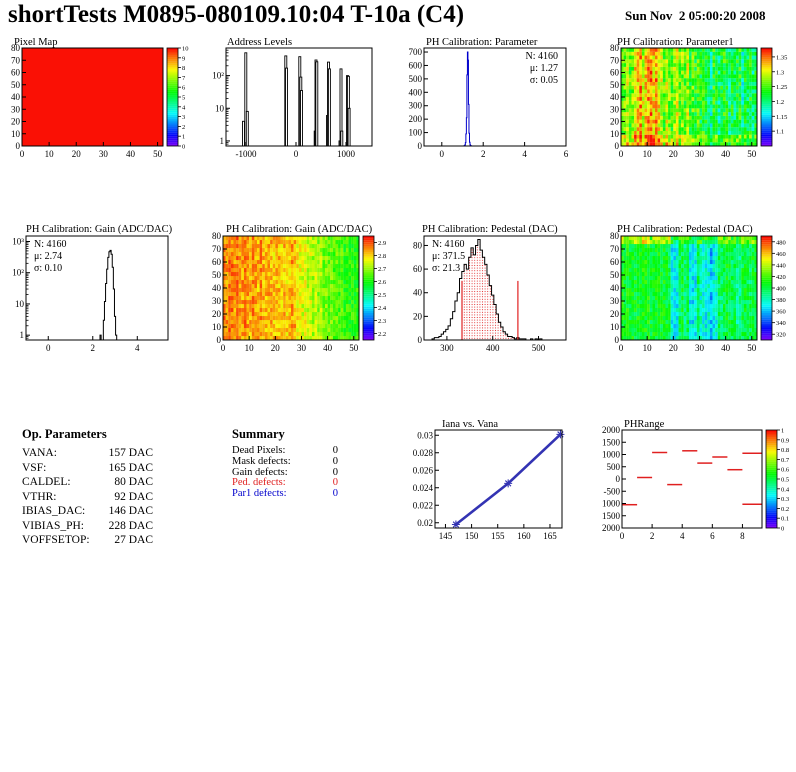  Describe the element at coordinates (781, 300) in the screenshot. I see `svg-text: 380` at that location.